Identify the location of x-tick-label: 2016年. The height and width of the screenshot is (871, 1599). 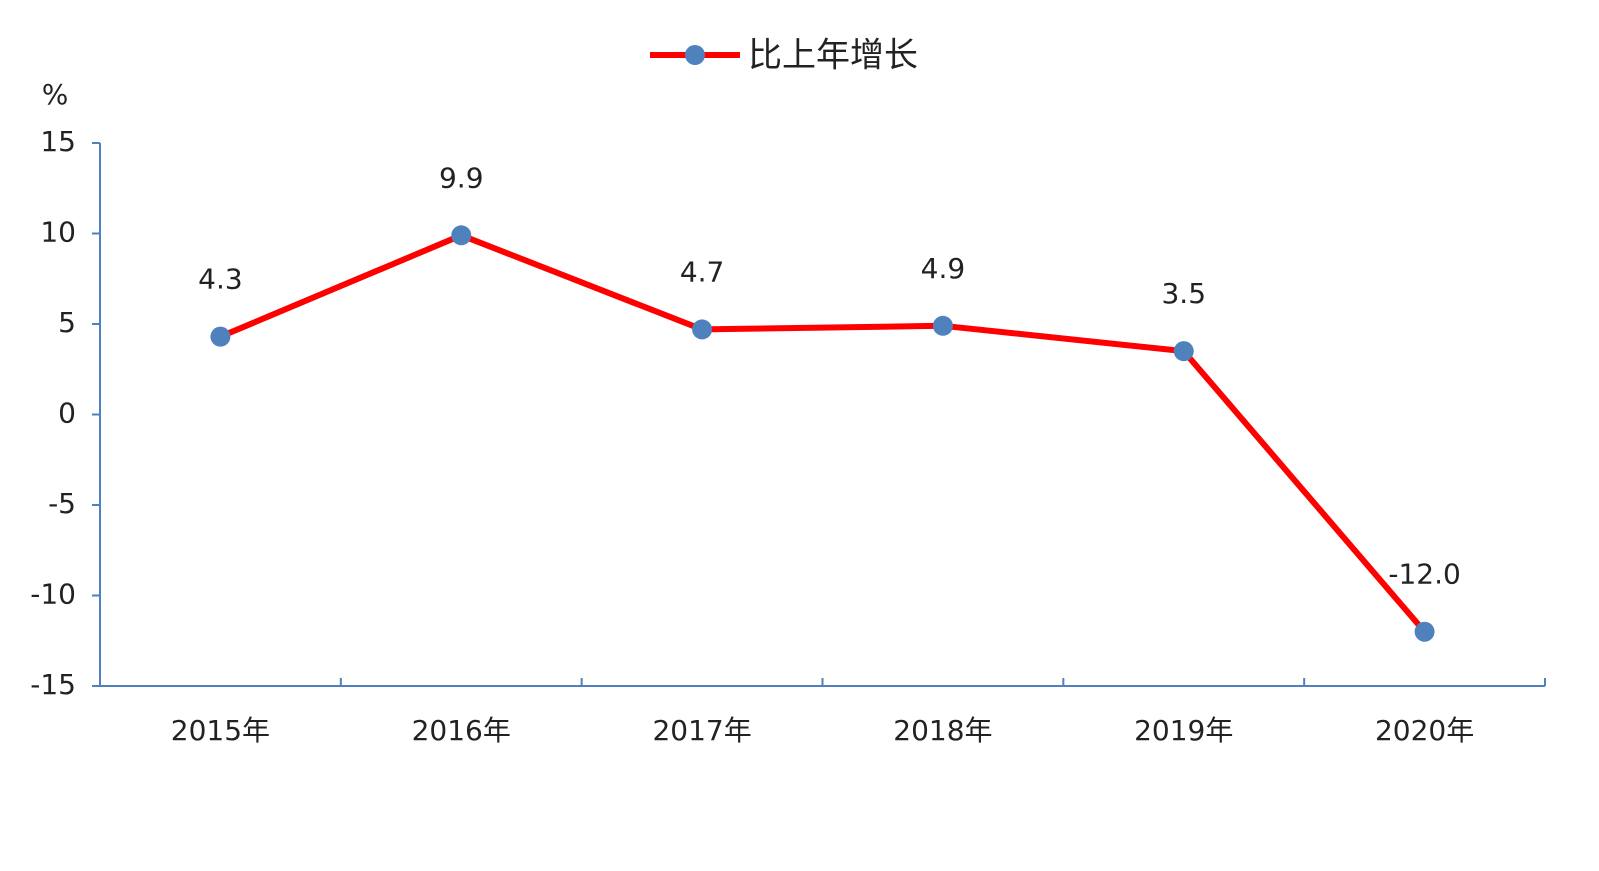
(461, 730).